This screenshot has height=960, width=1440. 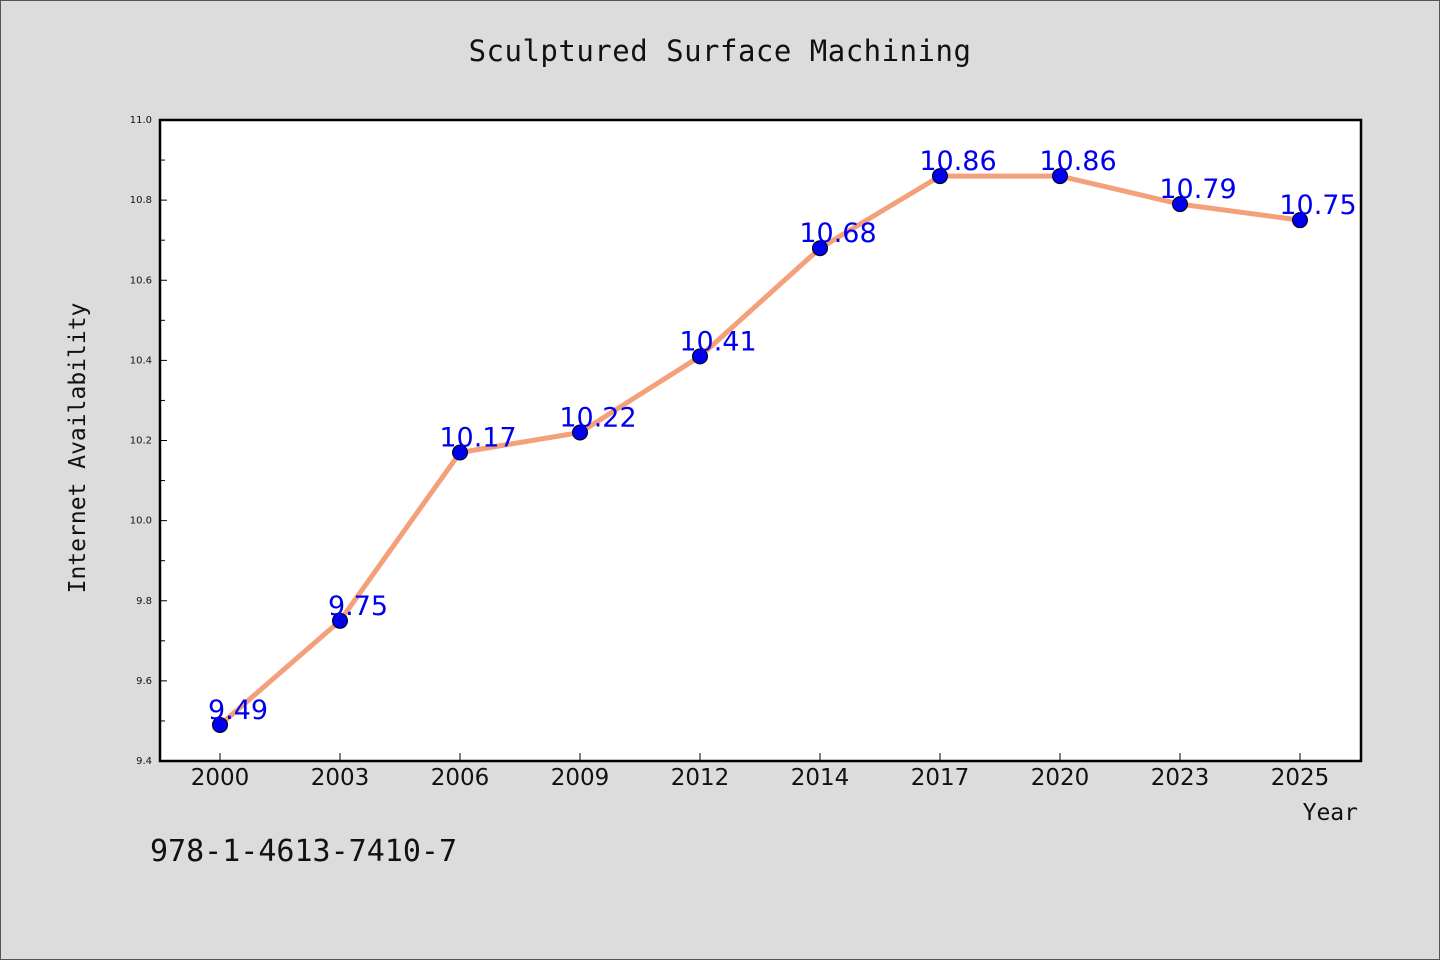 What do you see at coordinates (238, 710) in the screenshot?
I see `data-label: 9.49` at bounding box center [238, 710].